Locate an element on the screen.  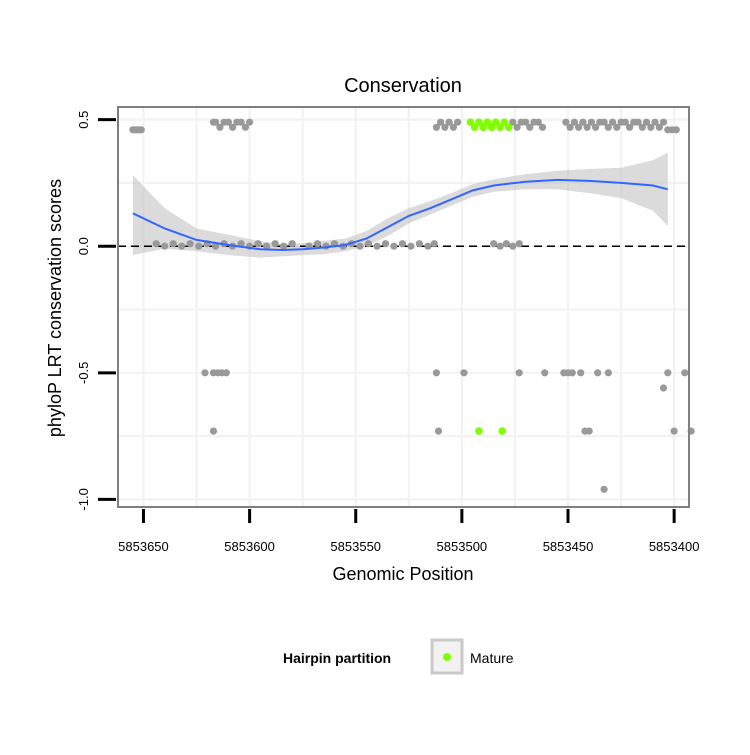
legend-label-mature: Mature is located at coordinates (492, 658).